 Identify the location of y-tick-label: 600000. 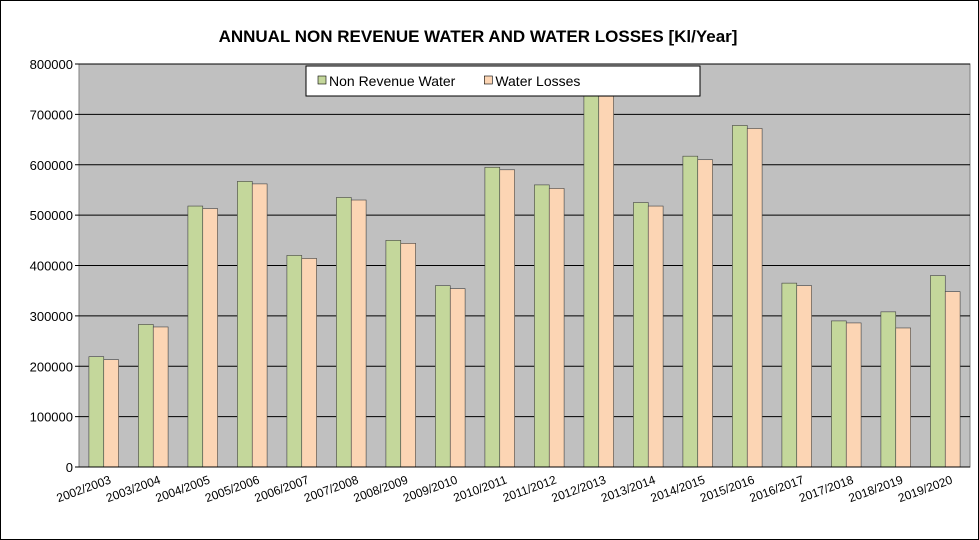
(51, 165).